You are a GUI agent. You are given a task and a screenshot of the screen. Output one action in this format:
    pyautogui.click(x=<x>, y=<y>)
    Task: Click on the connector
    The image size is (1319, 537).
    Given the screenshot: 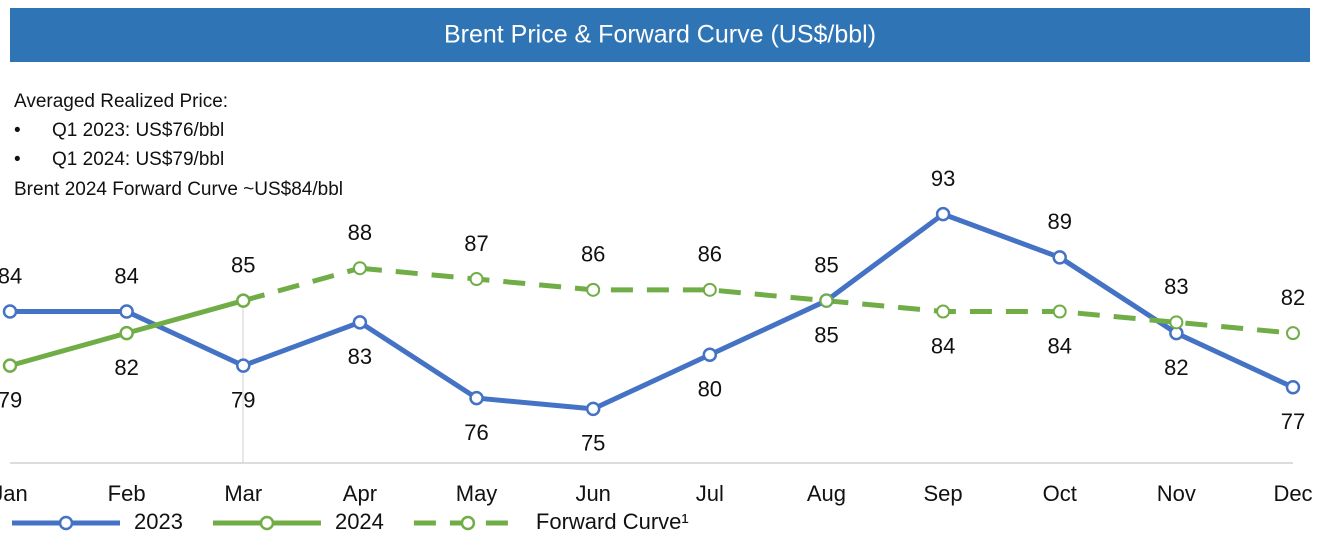 What is the action you would take?
    pyautogui.click(x=301, y=284)
    